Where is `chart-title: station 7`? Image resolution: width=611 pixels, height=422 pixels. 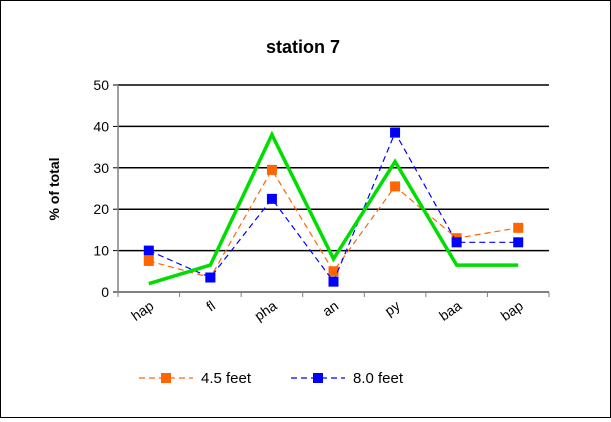 chart-title: station 7 is located at coordinates (303, 47).